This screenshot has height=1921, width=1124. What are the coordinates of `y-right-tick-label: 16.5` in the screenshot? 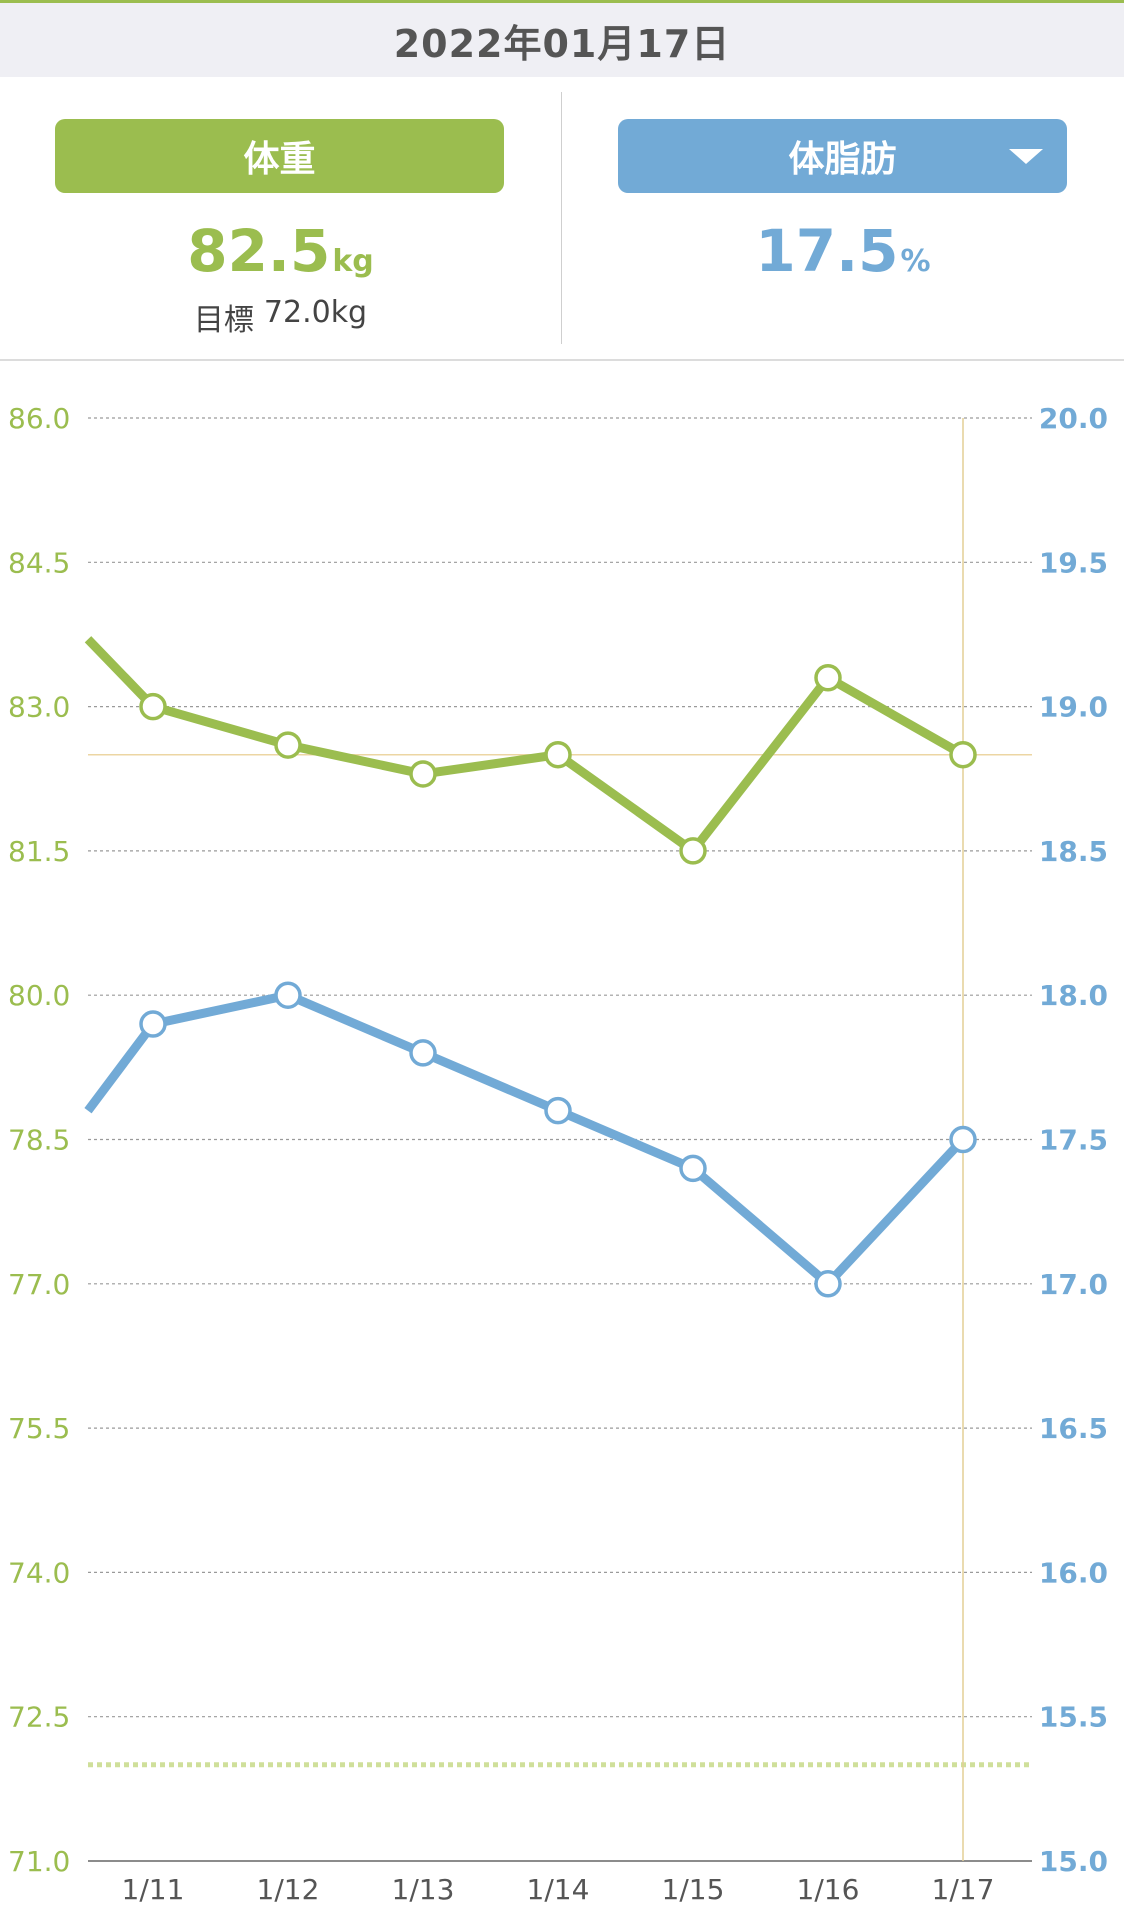 It's located at (1073, 1428).